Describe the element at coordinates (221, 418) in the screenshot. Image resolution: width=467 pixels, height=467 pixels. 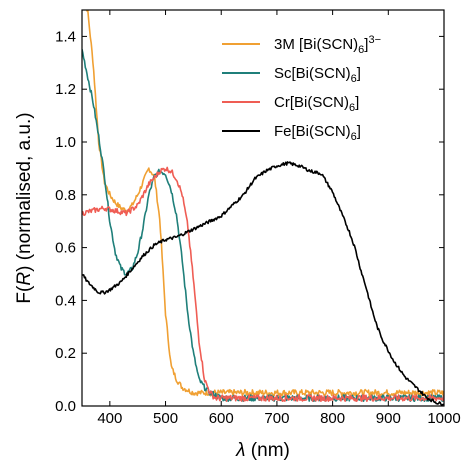
I see `x-tick-label: 600` at that location.